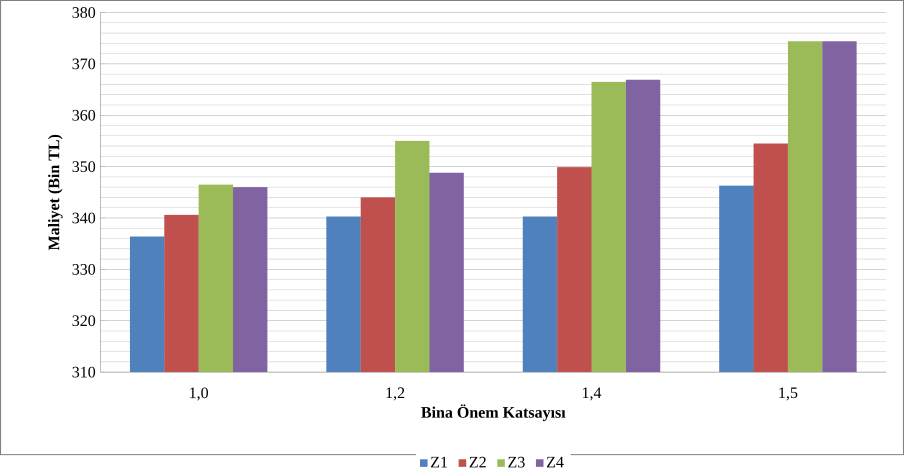 This screenshot has height=475, width=904. I want to click on y-tick-label: 370, so click(84, 64).